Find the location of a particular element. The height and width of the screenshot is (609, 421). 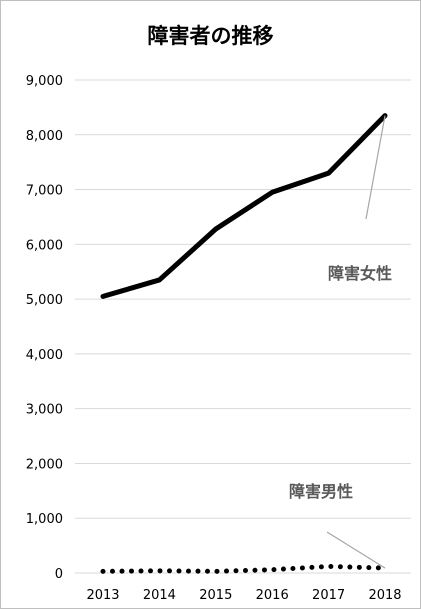

y-tick-label: 1,000 is located at coordinates (44, 519).